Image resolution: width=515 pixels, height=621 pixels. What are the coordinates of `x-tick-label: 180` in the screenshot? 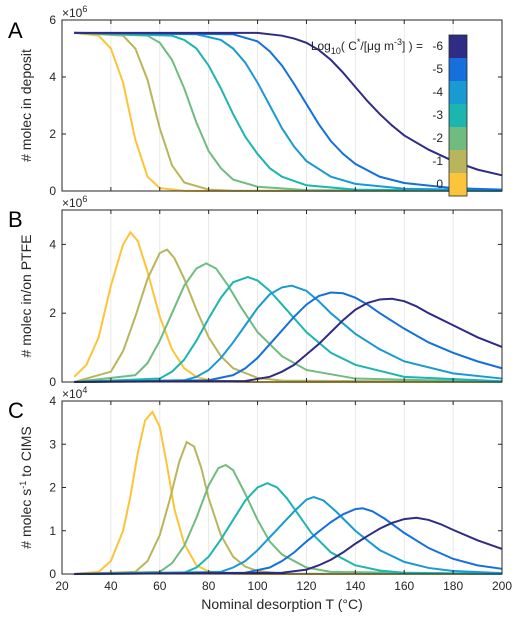 It's located at (453, 586).